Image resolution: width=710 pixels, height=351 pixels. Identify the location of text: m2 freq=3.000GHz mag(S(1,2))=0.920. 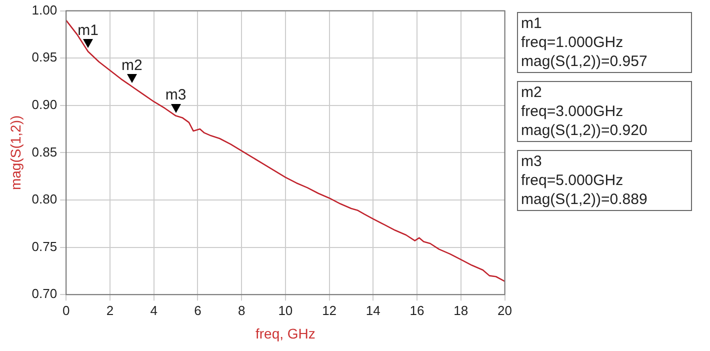
(604, 111).